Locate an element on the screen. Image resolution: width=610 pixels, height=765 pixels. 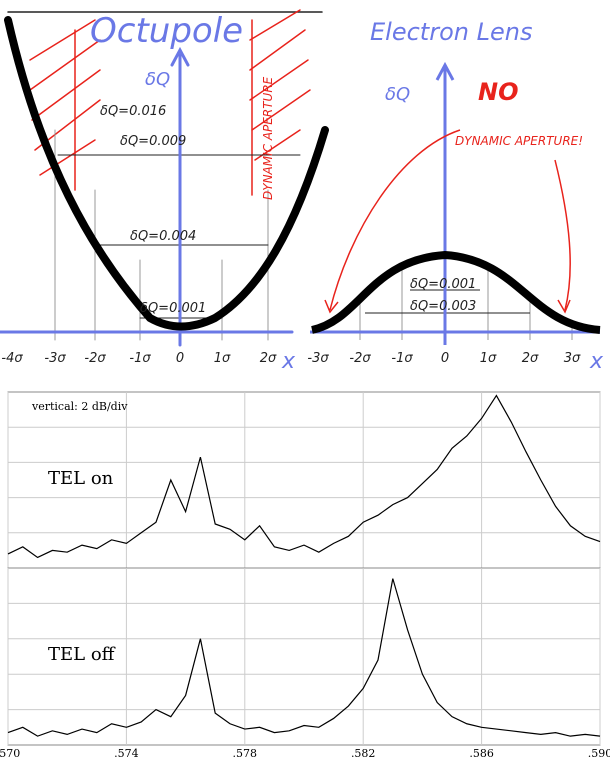
annotation: TEL on is located at coordinates (81, 478).